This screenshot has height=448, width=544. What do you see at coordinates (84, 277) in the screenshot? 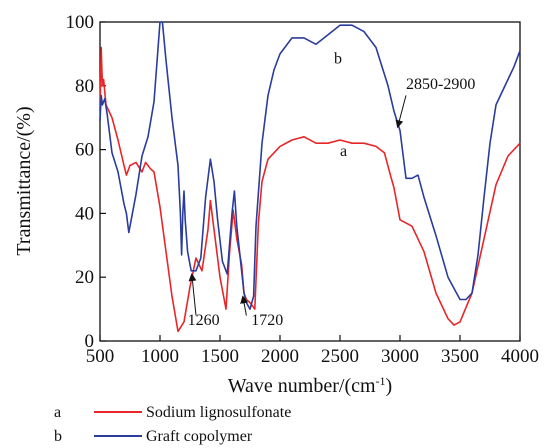
I see `y-tick-label: 20` at bounding box center [84, 277].